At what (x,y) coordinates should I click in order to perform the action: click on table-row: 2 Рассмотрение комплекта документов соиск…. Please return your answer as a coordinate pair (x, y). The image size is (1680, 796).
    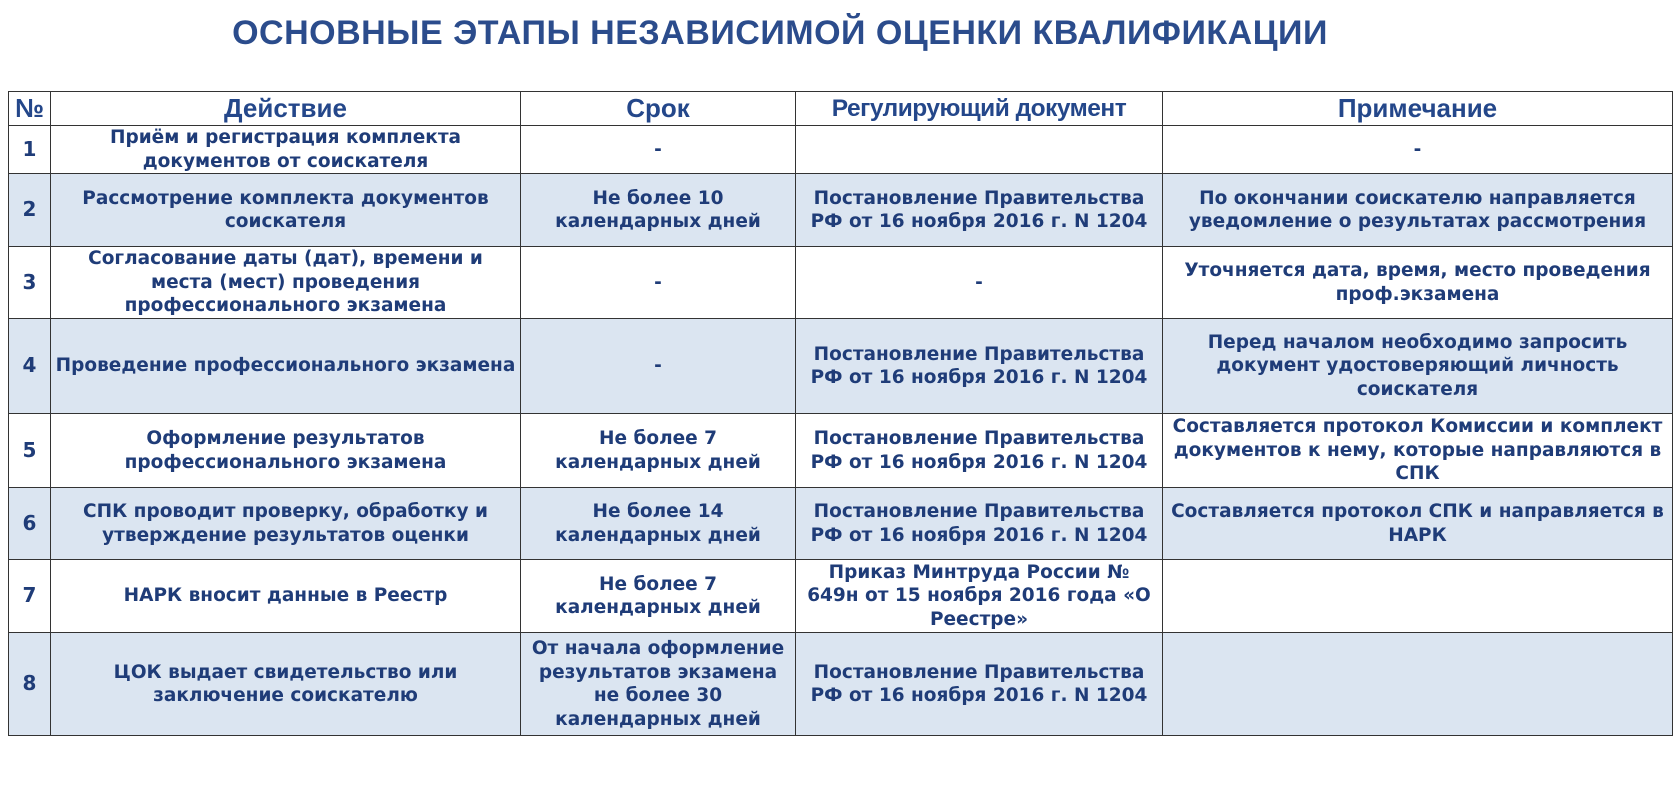
    Looking at the image, I should click on (840, 210).